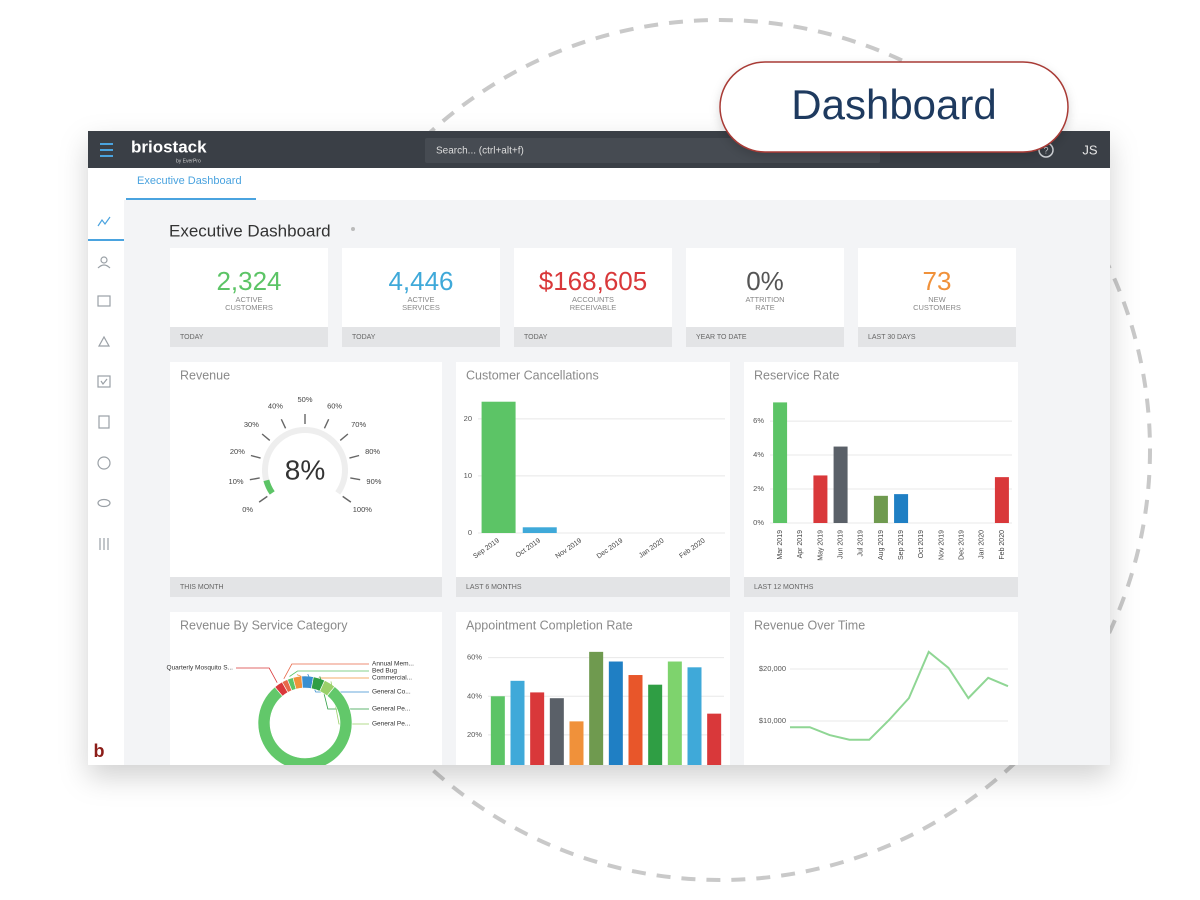  Describe the element at coordinates (420, 281) in the screenshot. I see `kpi-value: 4,446` at that location.